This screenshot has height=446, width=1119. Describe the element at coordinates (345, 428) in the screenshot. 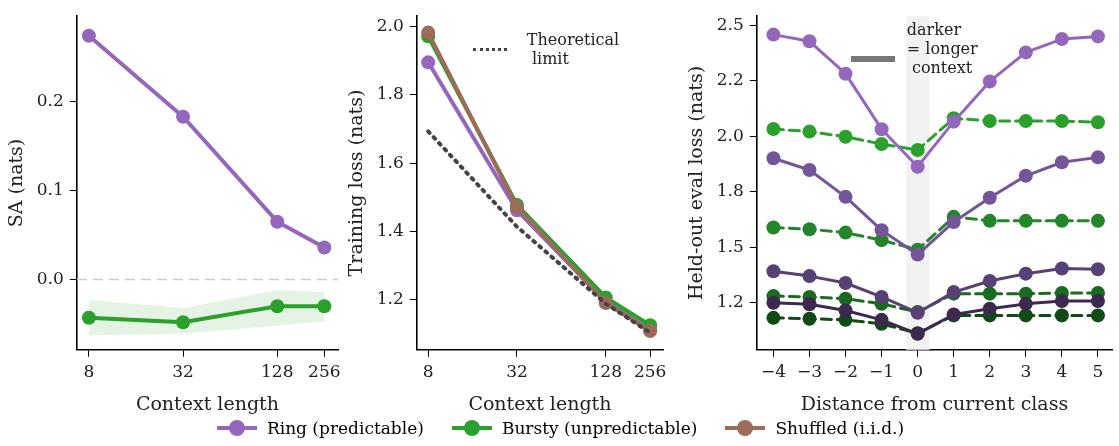

I see `legend-label: Ring (predictable)` at that location.